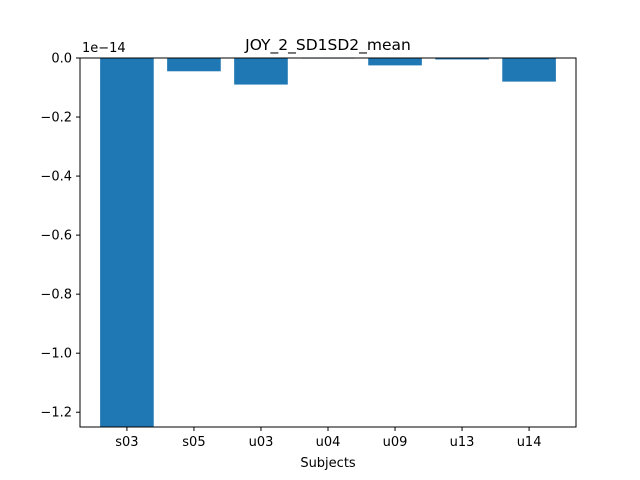 The width and height of the screenshot is (640, 480). Describe the element at coordinates (328, 463) in the screenshot. I see `x-axis-label: Subjects` at that location.